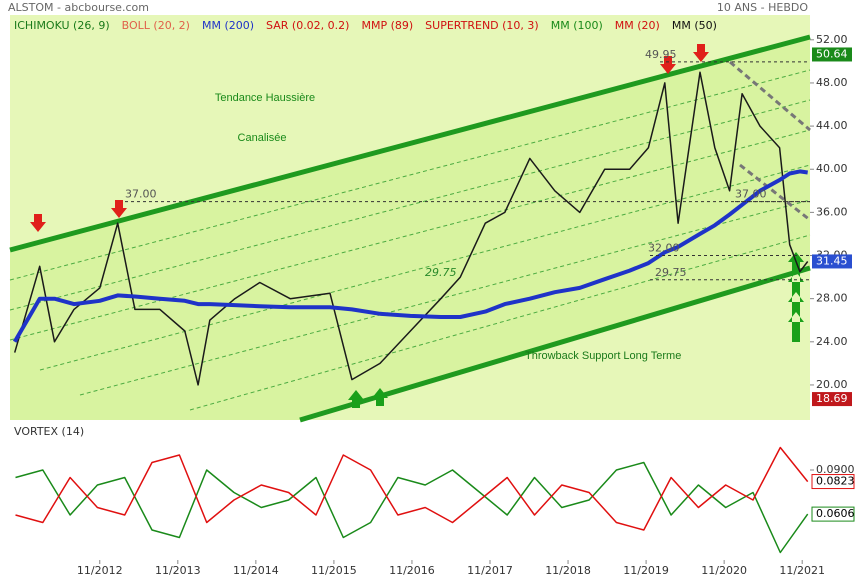  Describe the element at coordinates (334, 570) in the screenshot. I see `x-tick-label: 11/2015` at that location.